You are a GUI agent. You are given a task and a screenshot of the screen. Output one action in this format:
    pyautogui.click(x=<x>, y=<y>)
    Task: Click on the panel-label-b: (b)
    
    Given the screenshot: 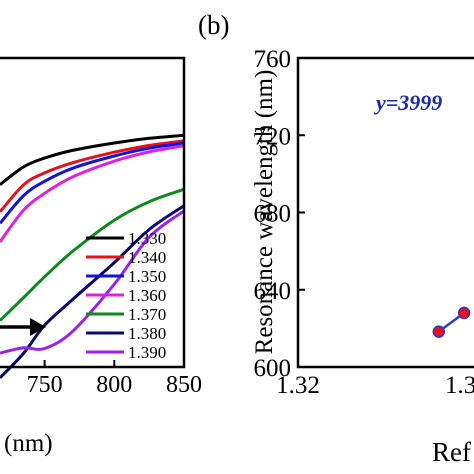 What is the action you would take?
    pyautogui.click(x=213, y=25)
    